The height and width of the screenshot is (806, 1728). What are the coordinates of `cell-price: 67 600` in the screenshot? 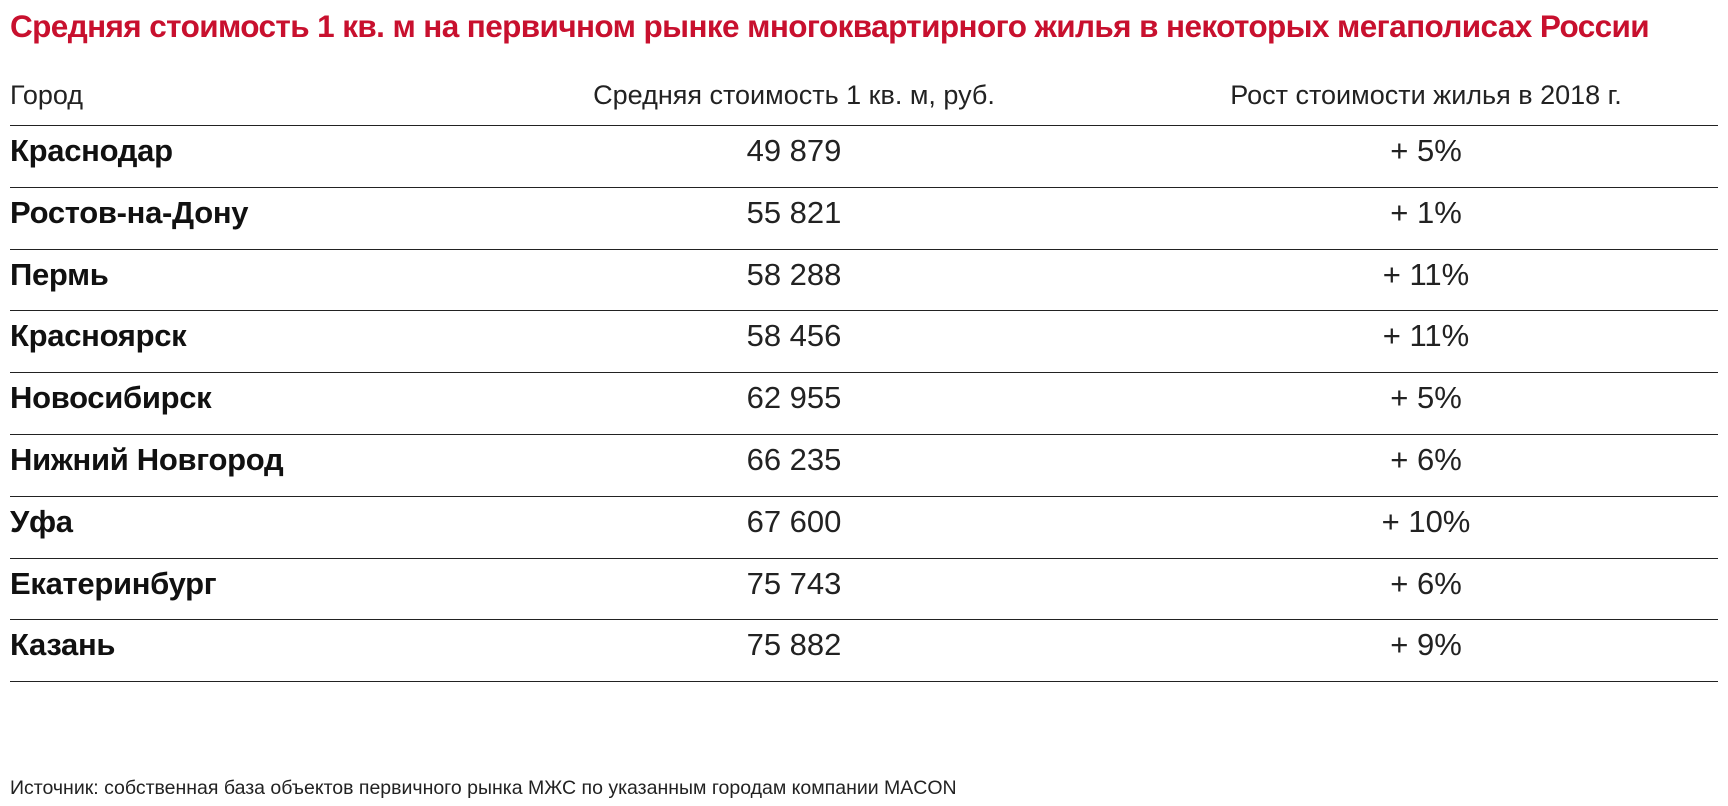 It's located at (794, 521).